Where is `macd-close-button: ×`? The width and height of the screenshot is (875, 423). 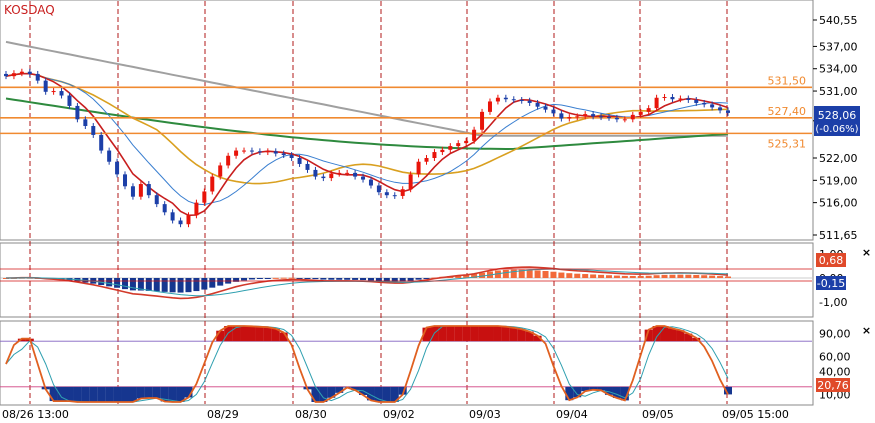
macd-close-button: × is located at coordinates (866, 252).